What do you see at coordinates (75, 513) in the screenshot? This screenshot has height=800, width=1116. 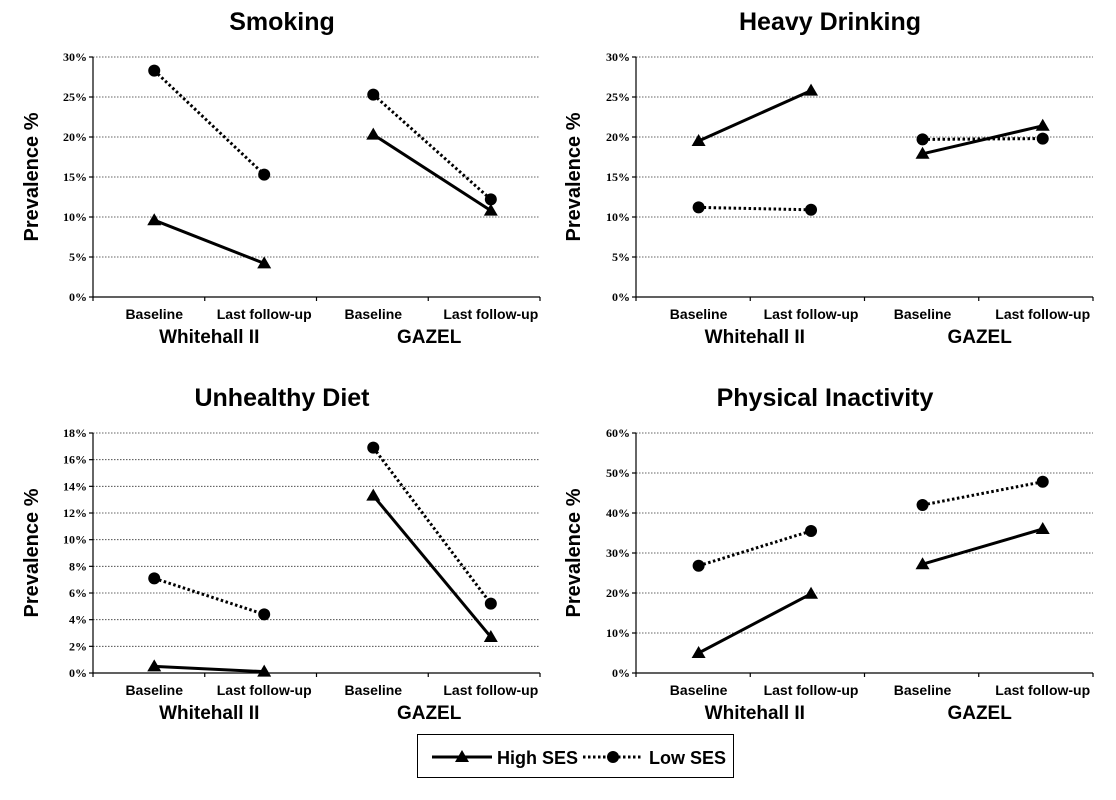 I see `y-tick-label: 12%` at bounding box center [75, 513].